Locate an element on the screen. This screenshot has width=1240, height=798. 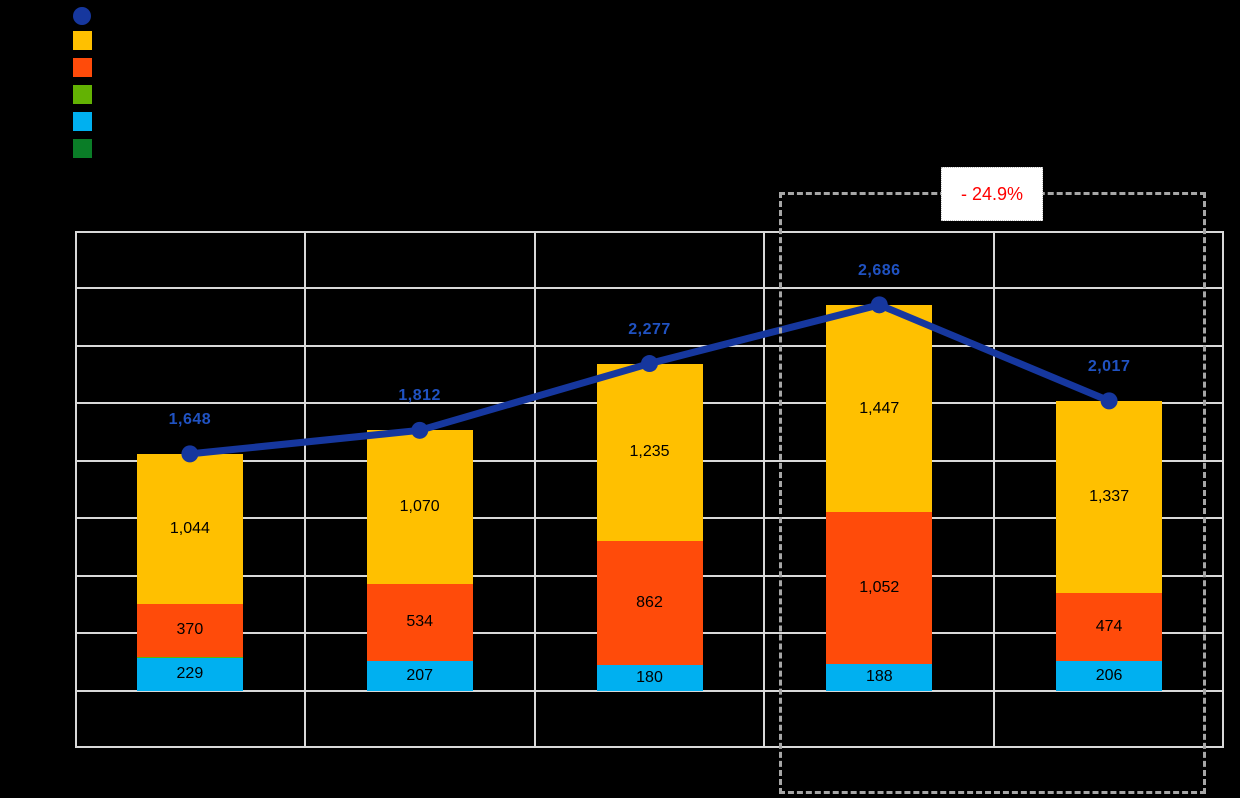
bar-value-label: 534 is located at coordinates (420, 622).